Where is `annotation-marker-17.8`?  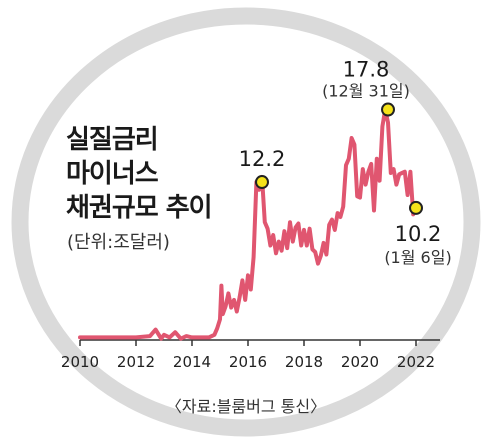 annotation-marker-17.8 is located at coordinates (388, 109).